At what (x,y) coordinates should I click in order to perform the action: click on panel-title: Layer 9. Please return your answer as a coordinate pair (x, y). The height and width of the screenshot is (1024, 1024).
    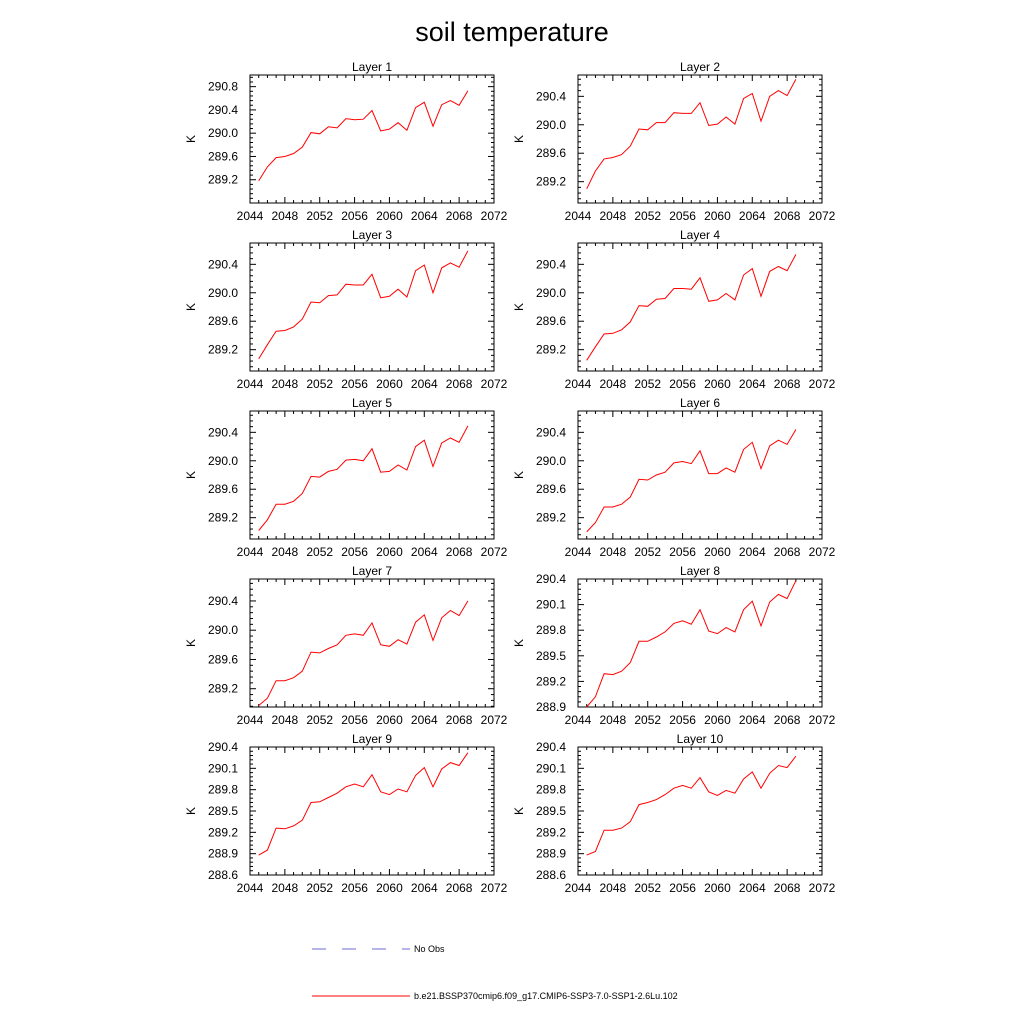
    Looking at the image, I should click on (372, 739).